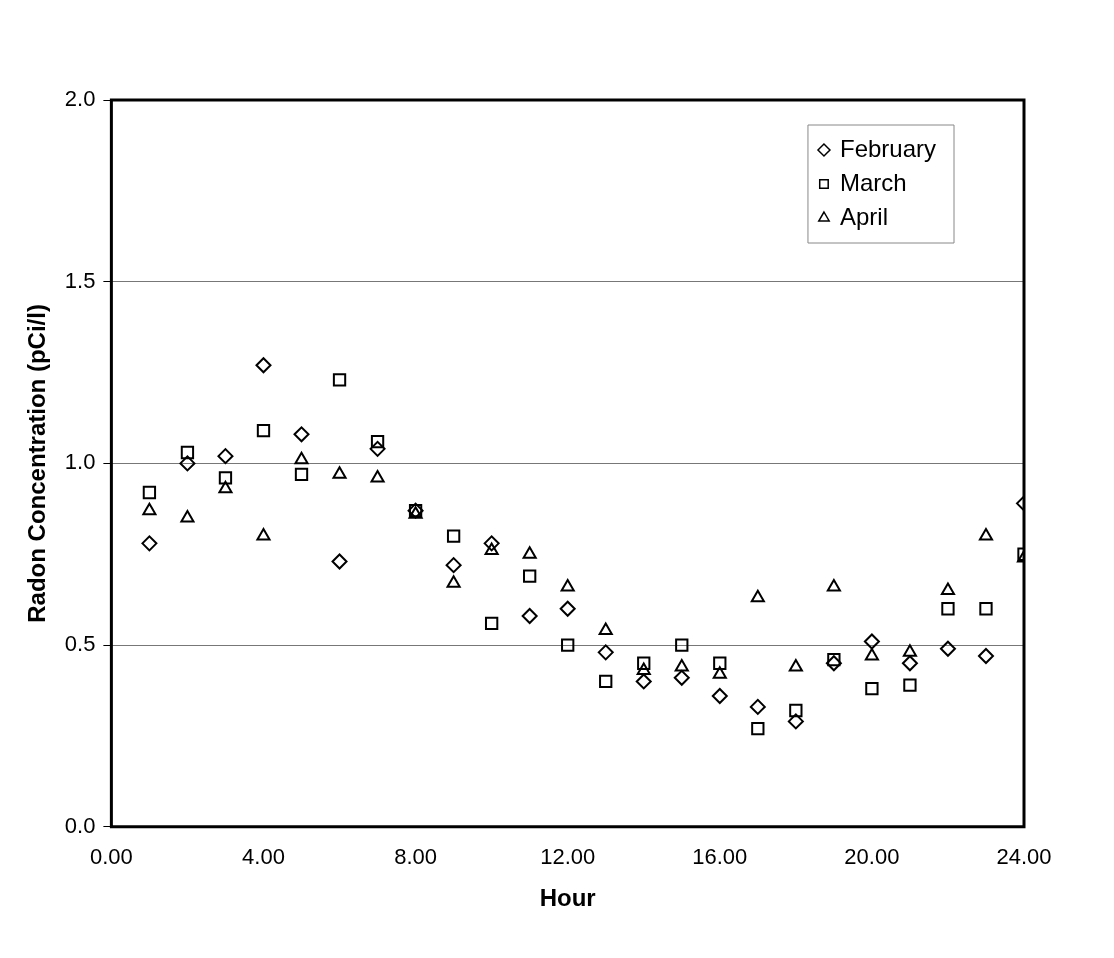  Describe the element at coordinates (80, 644) in the screenshot. I see `y-tick-label: 0.5` at that location.